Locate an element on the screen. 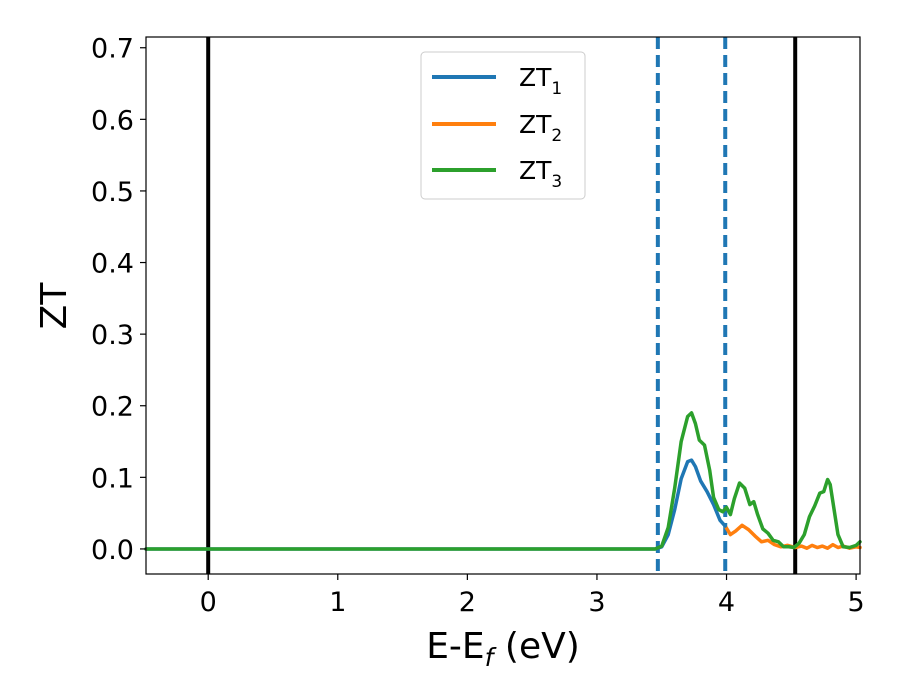 The width and height of the screenshot is (900, 700). legend-label-zt3: ZT3 is located at coordinates (540, 174).